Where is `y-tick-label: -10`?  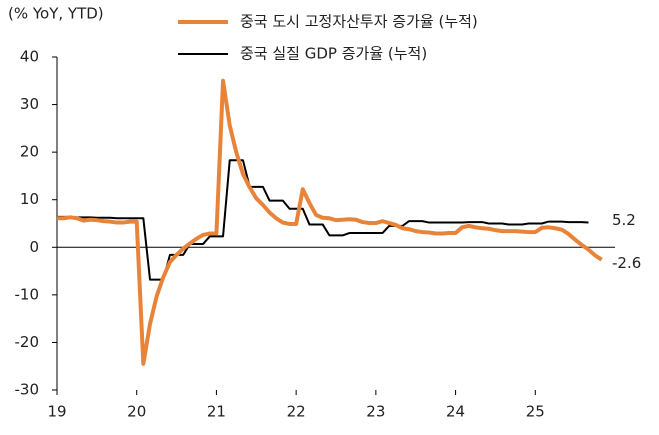 y-tick-label: -10 is located at coordinates (27, 294).